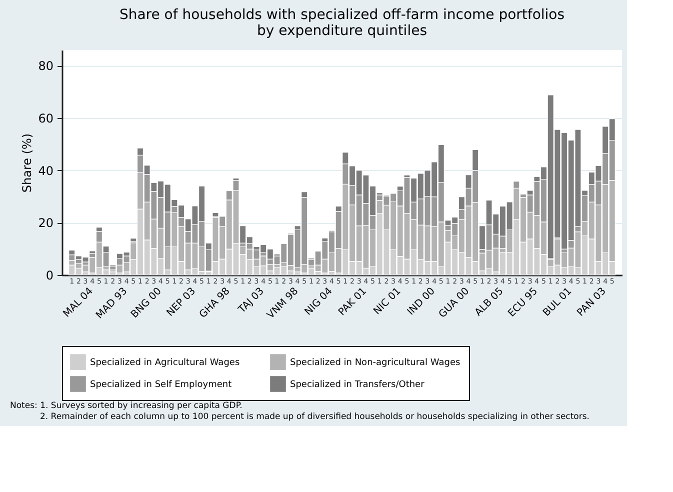  Describe the element at coordinates (161, 385) in the screenshot. I see `legend-label: Specialized in Self Employment` at that location.